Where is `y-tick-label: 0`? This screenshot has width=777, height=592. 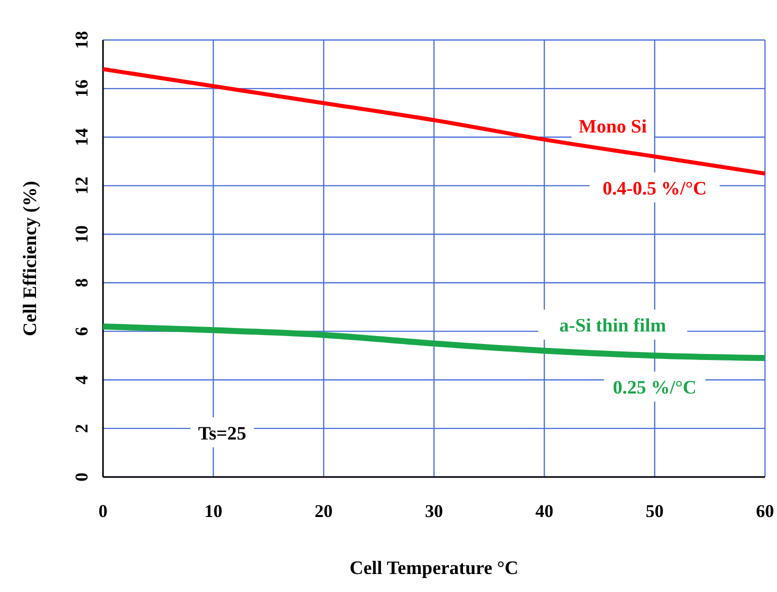 y-tick-label: 0 is located at coordinates (81, 477).